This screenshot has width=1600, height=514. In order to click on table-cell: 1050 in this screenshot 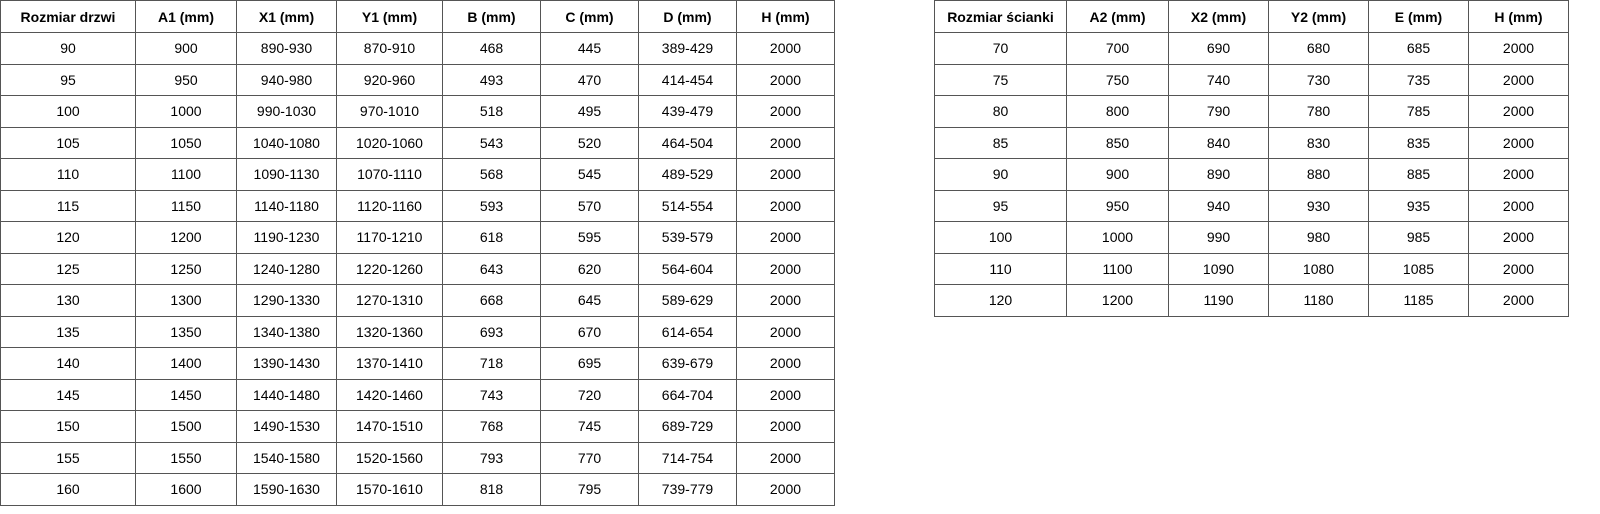, I will do `click(186, 142)`.